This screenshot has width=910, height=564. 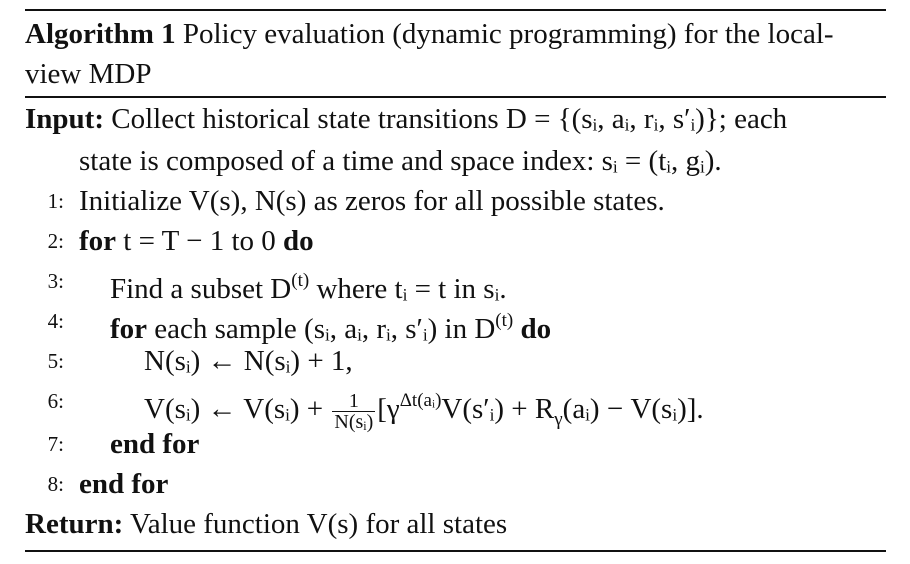 I want to click on fraction: 1 N(sᵢ), so click(x=354, y=412).